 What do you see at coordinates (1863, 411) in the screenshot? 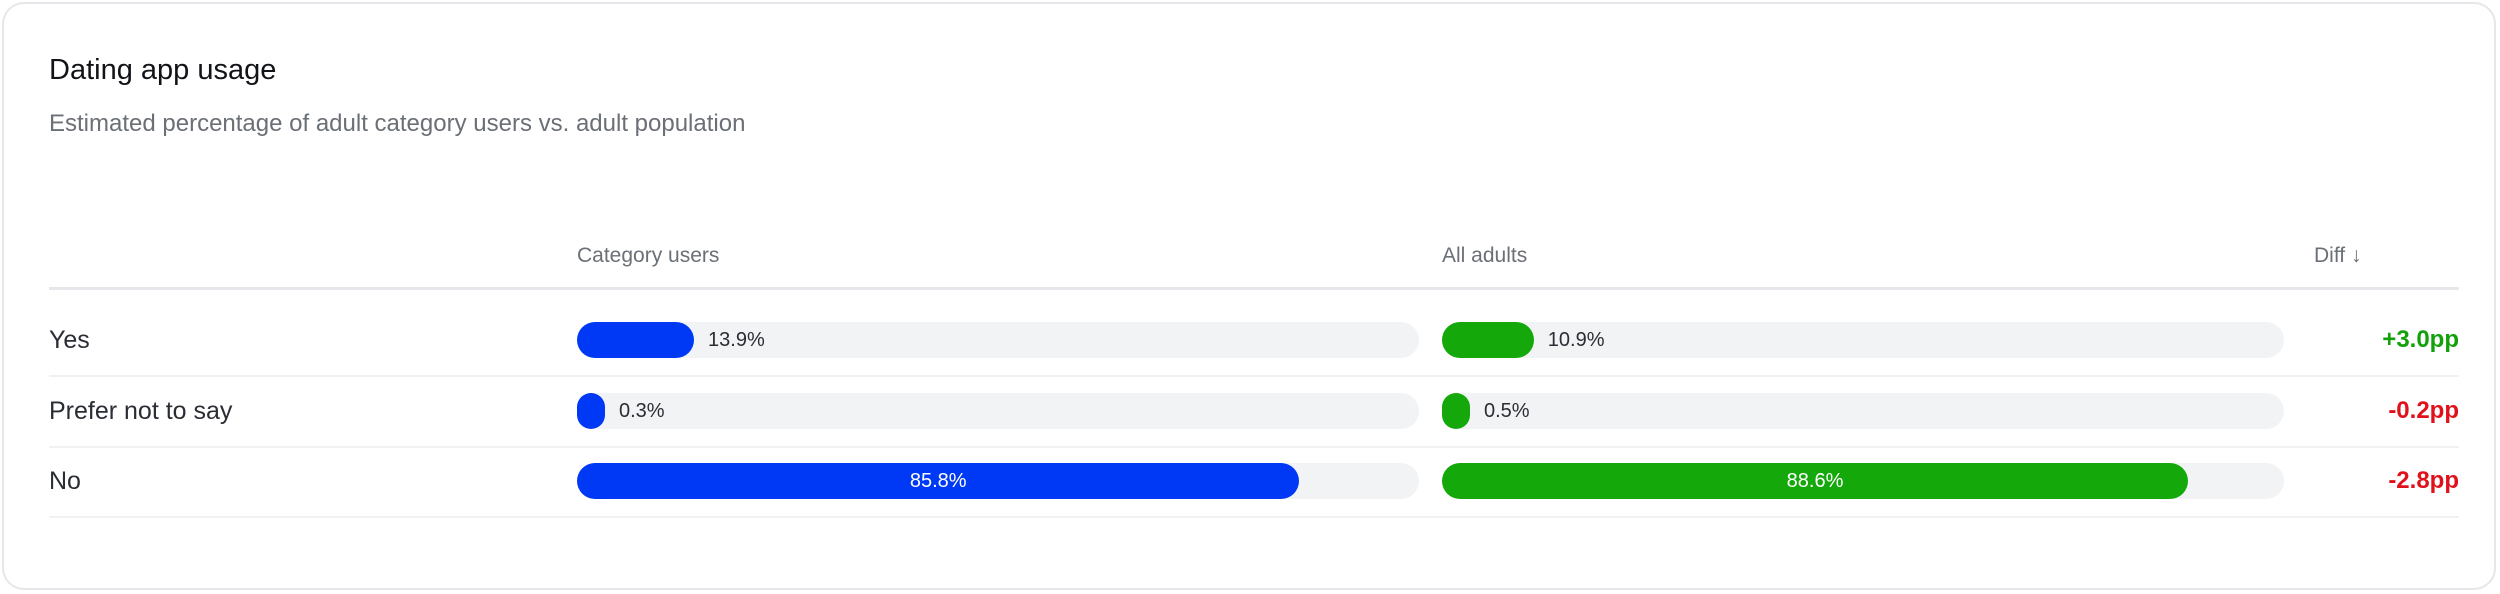
I see `all-bar-track: 0.5%` at bounding box center [1863, 411].